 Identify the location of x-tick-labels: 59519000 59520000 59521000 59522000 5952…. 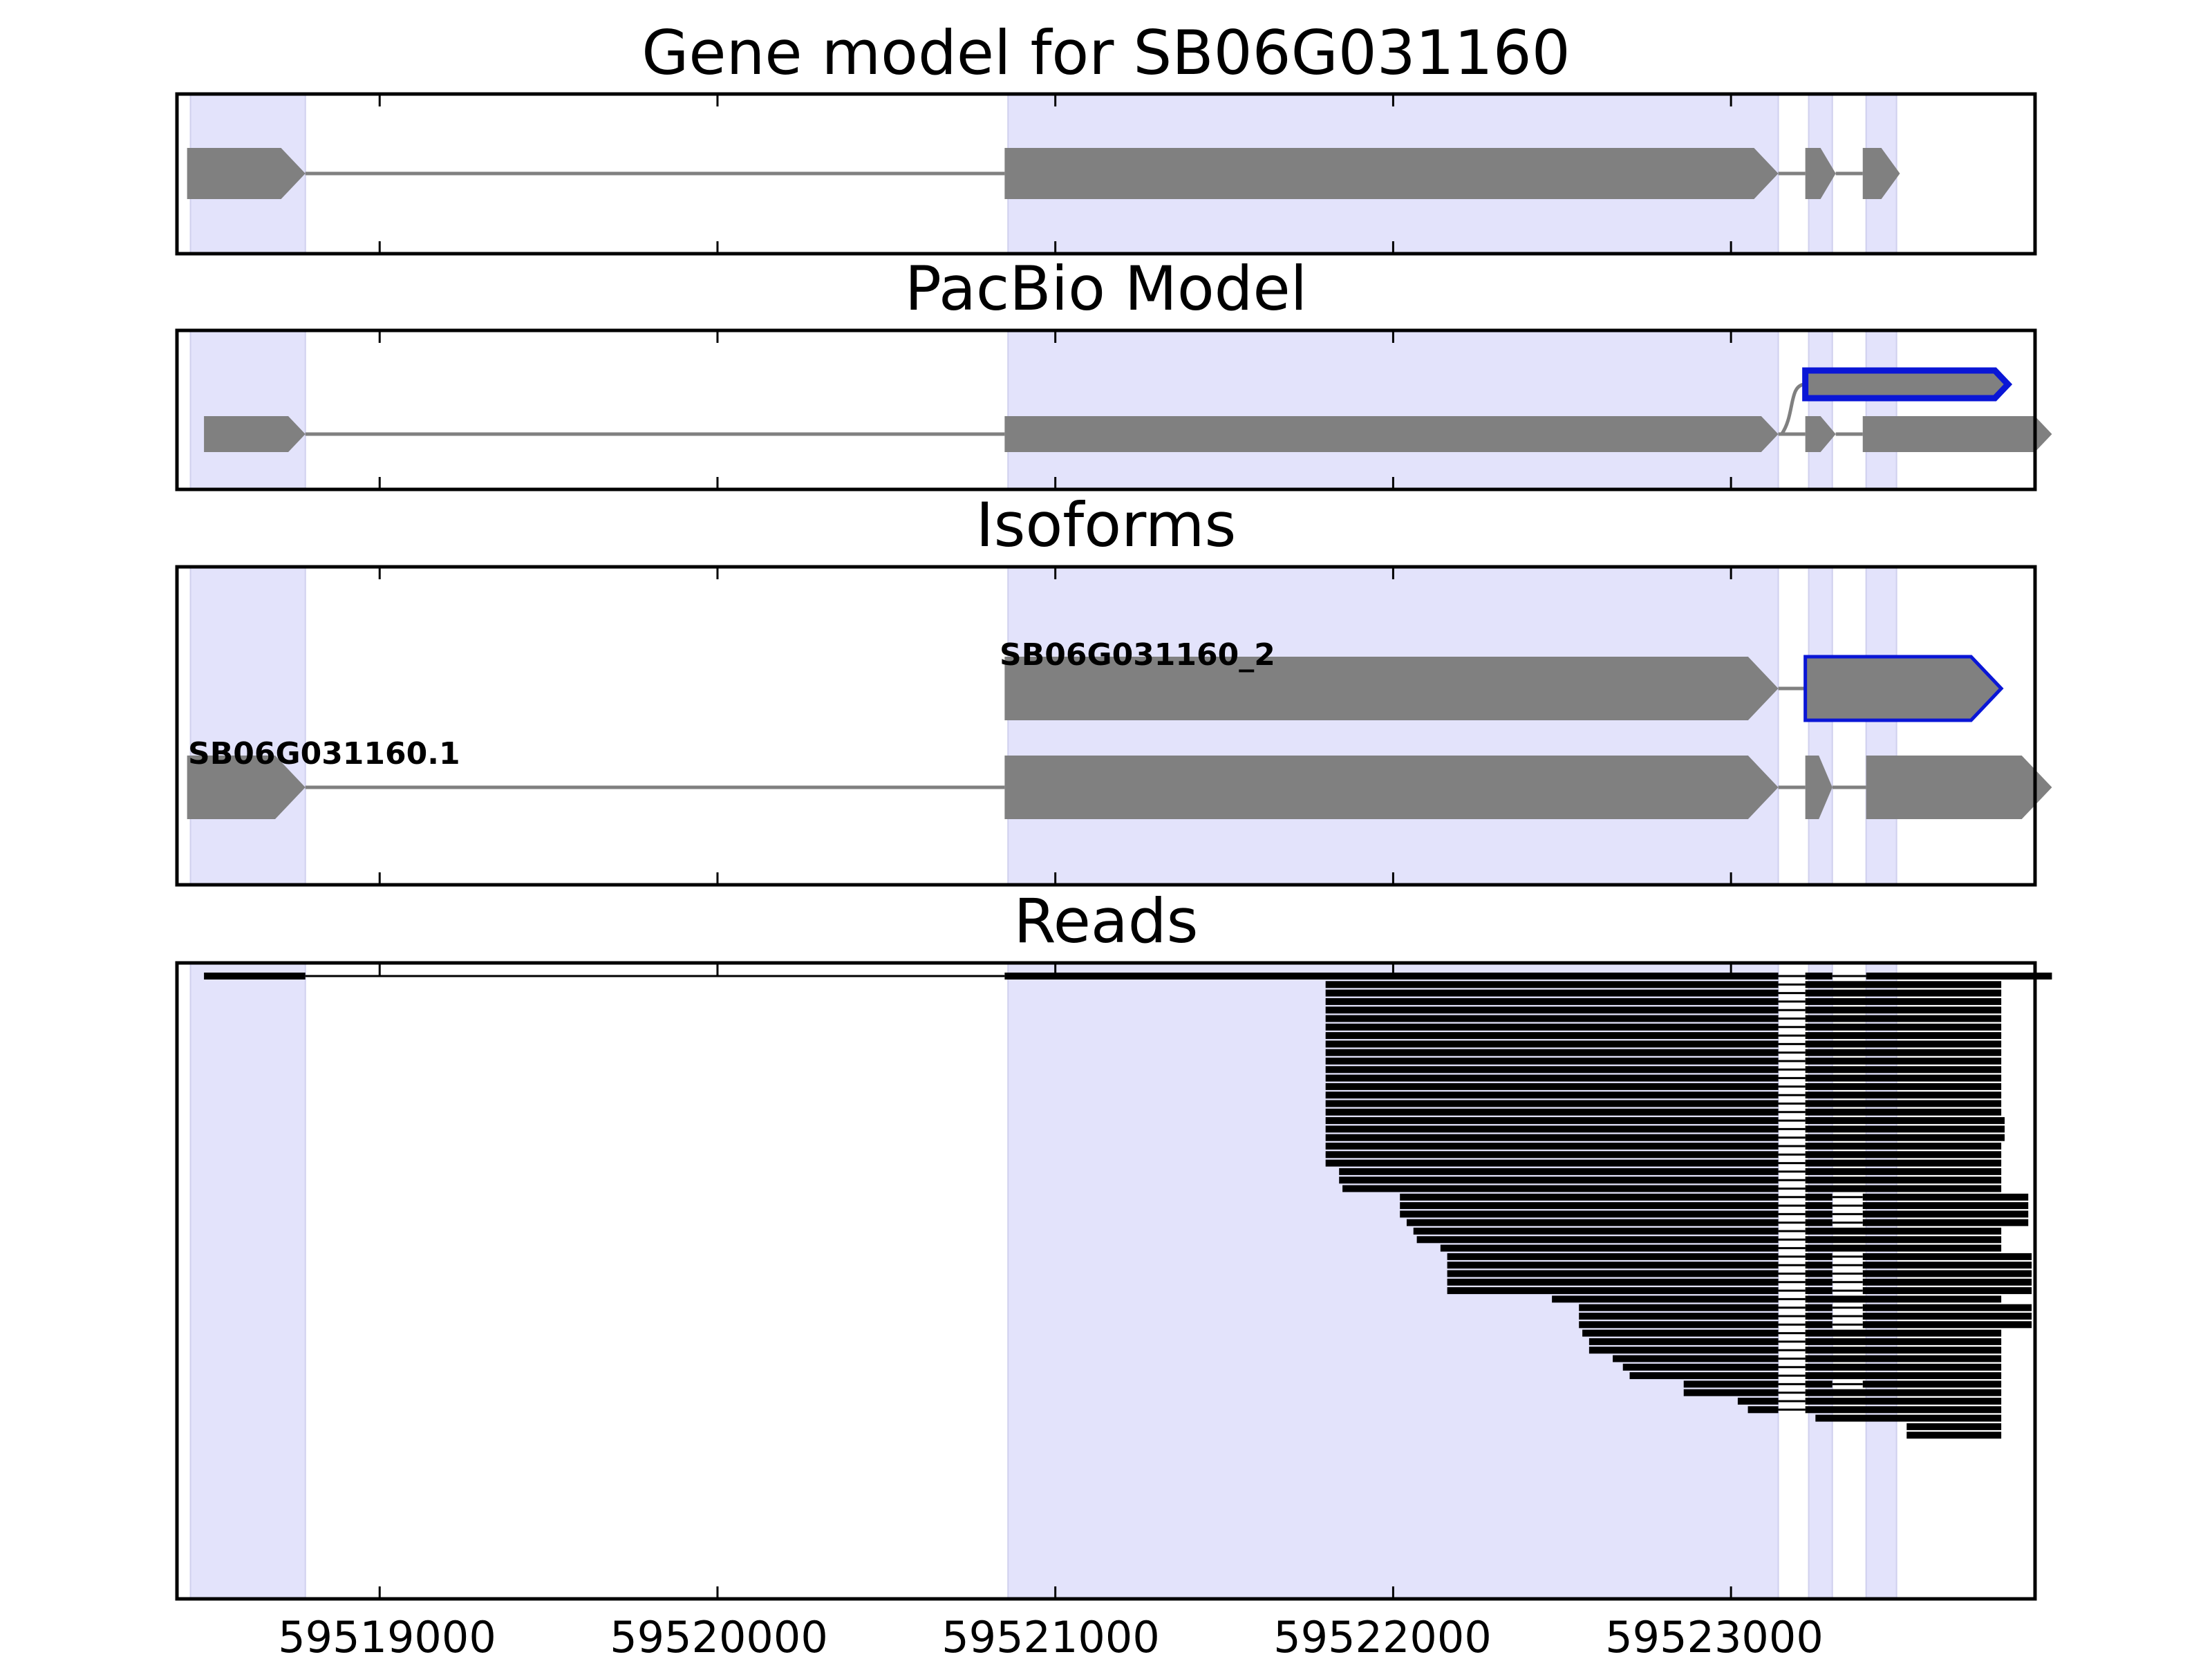
(1051, 1635).